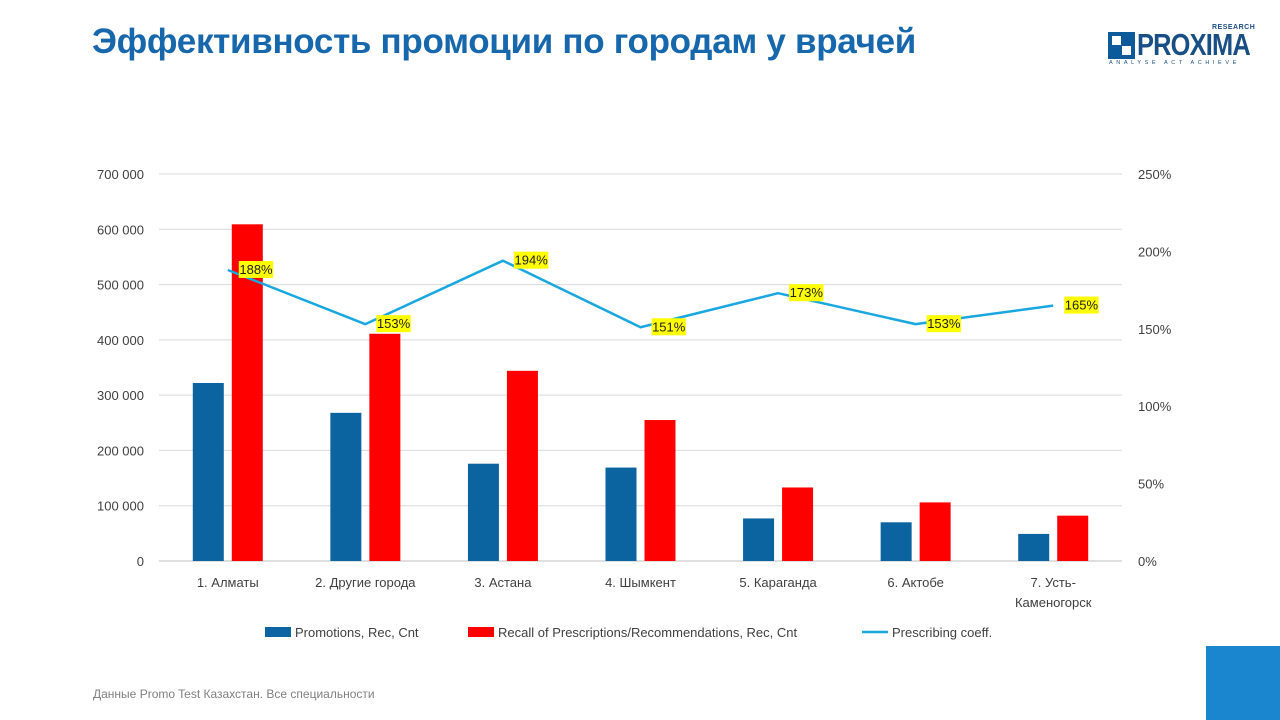 The height and width of the screenshot is (720, 1280). I want to click on x-category-label: 6. Актобе, so click(915, 582).